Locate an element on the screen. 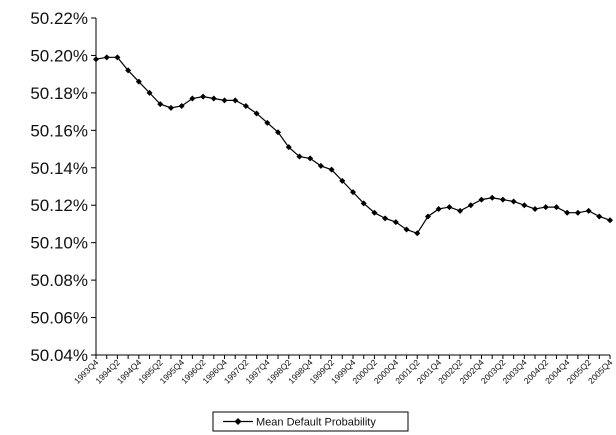 This screenshot has height=435, width=616. legend-marker-sample is located at coordinates (238, 421).